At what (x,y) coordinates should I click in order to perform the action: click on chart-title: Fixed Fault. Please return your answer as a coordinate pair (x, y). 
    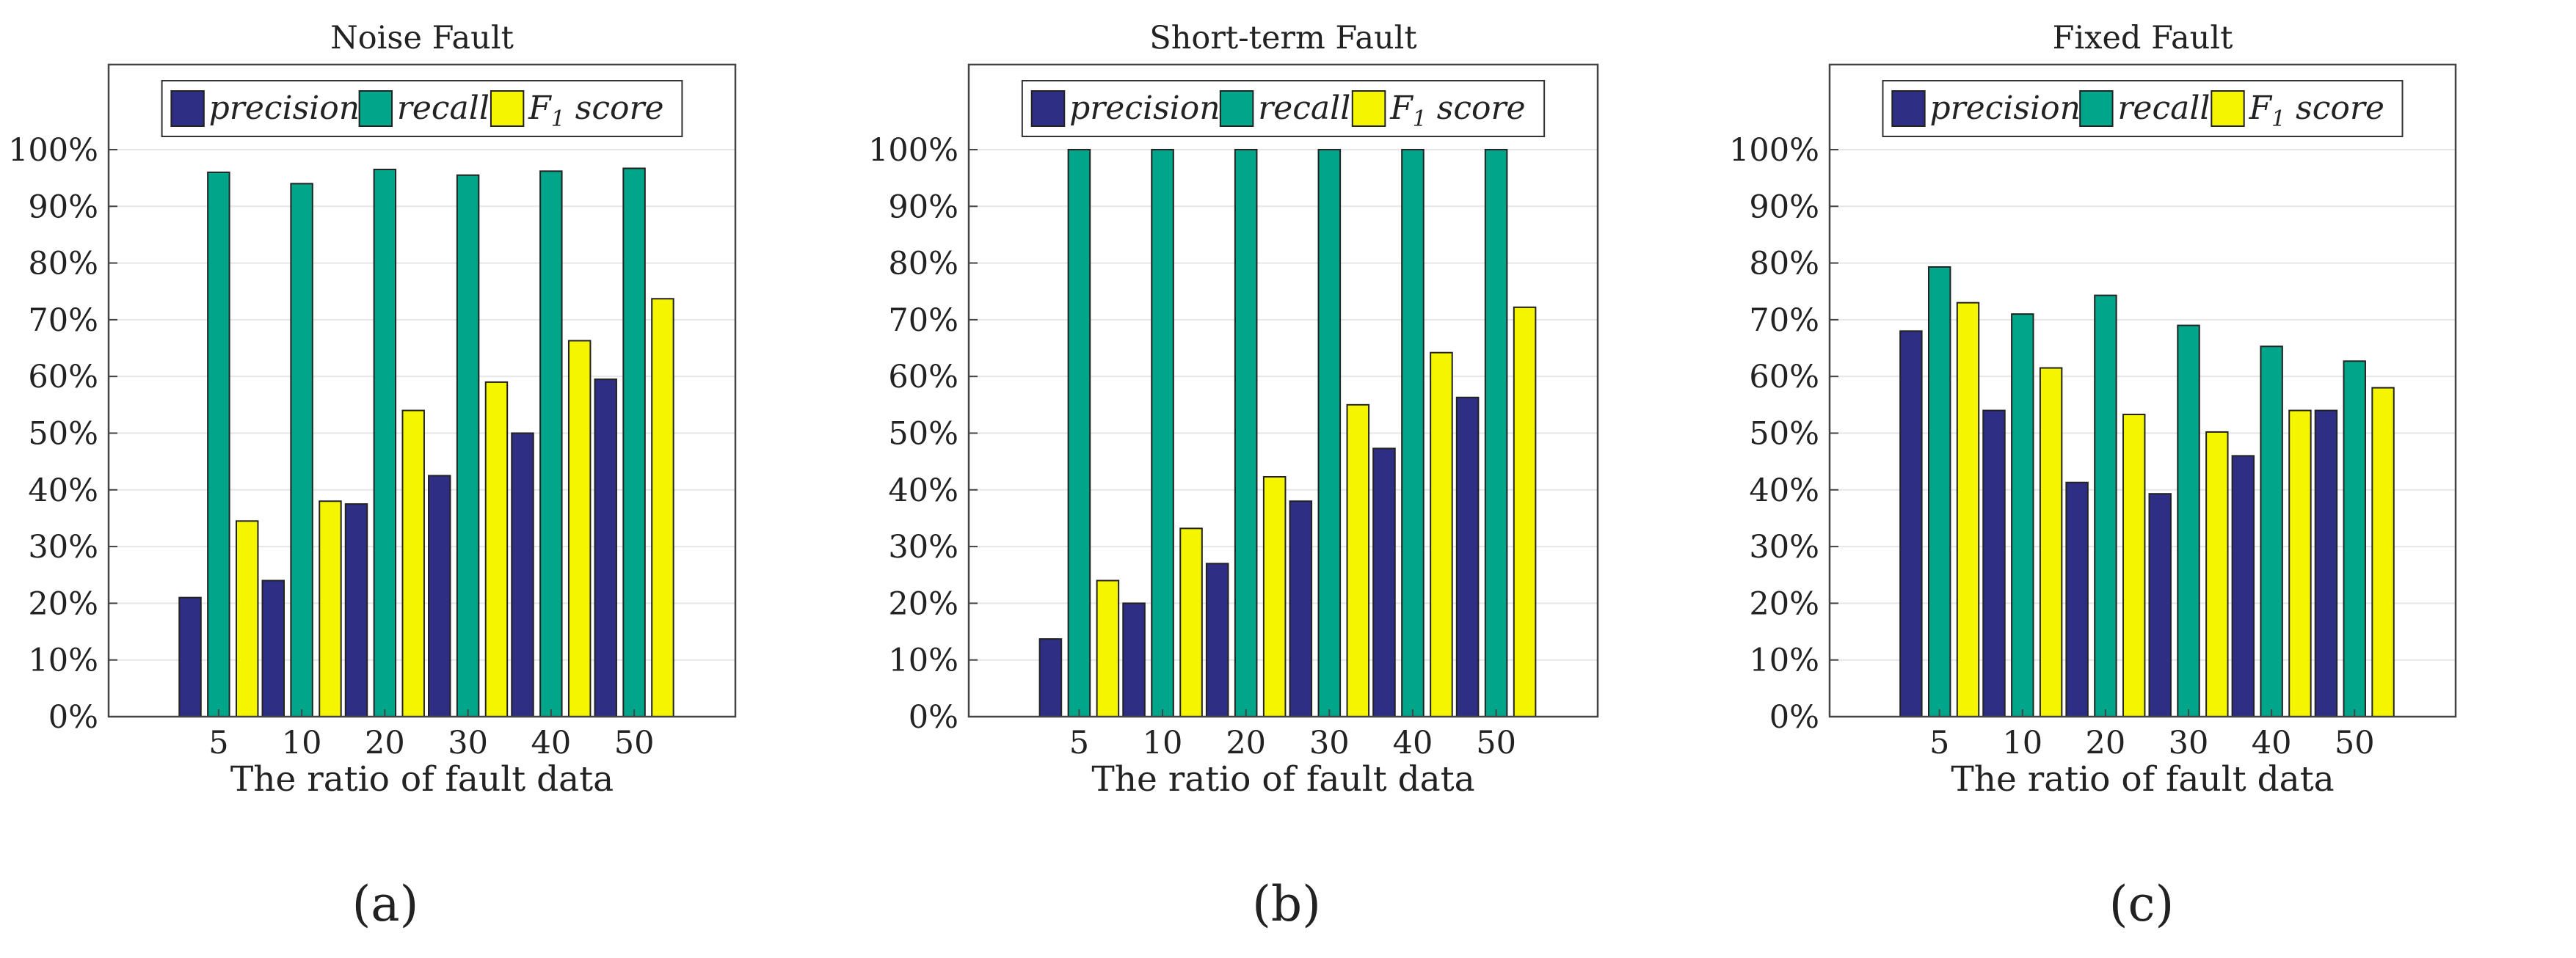
    Looking at the image, I should click on (2143, 38).